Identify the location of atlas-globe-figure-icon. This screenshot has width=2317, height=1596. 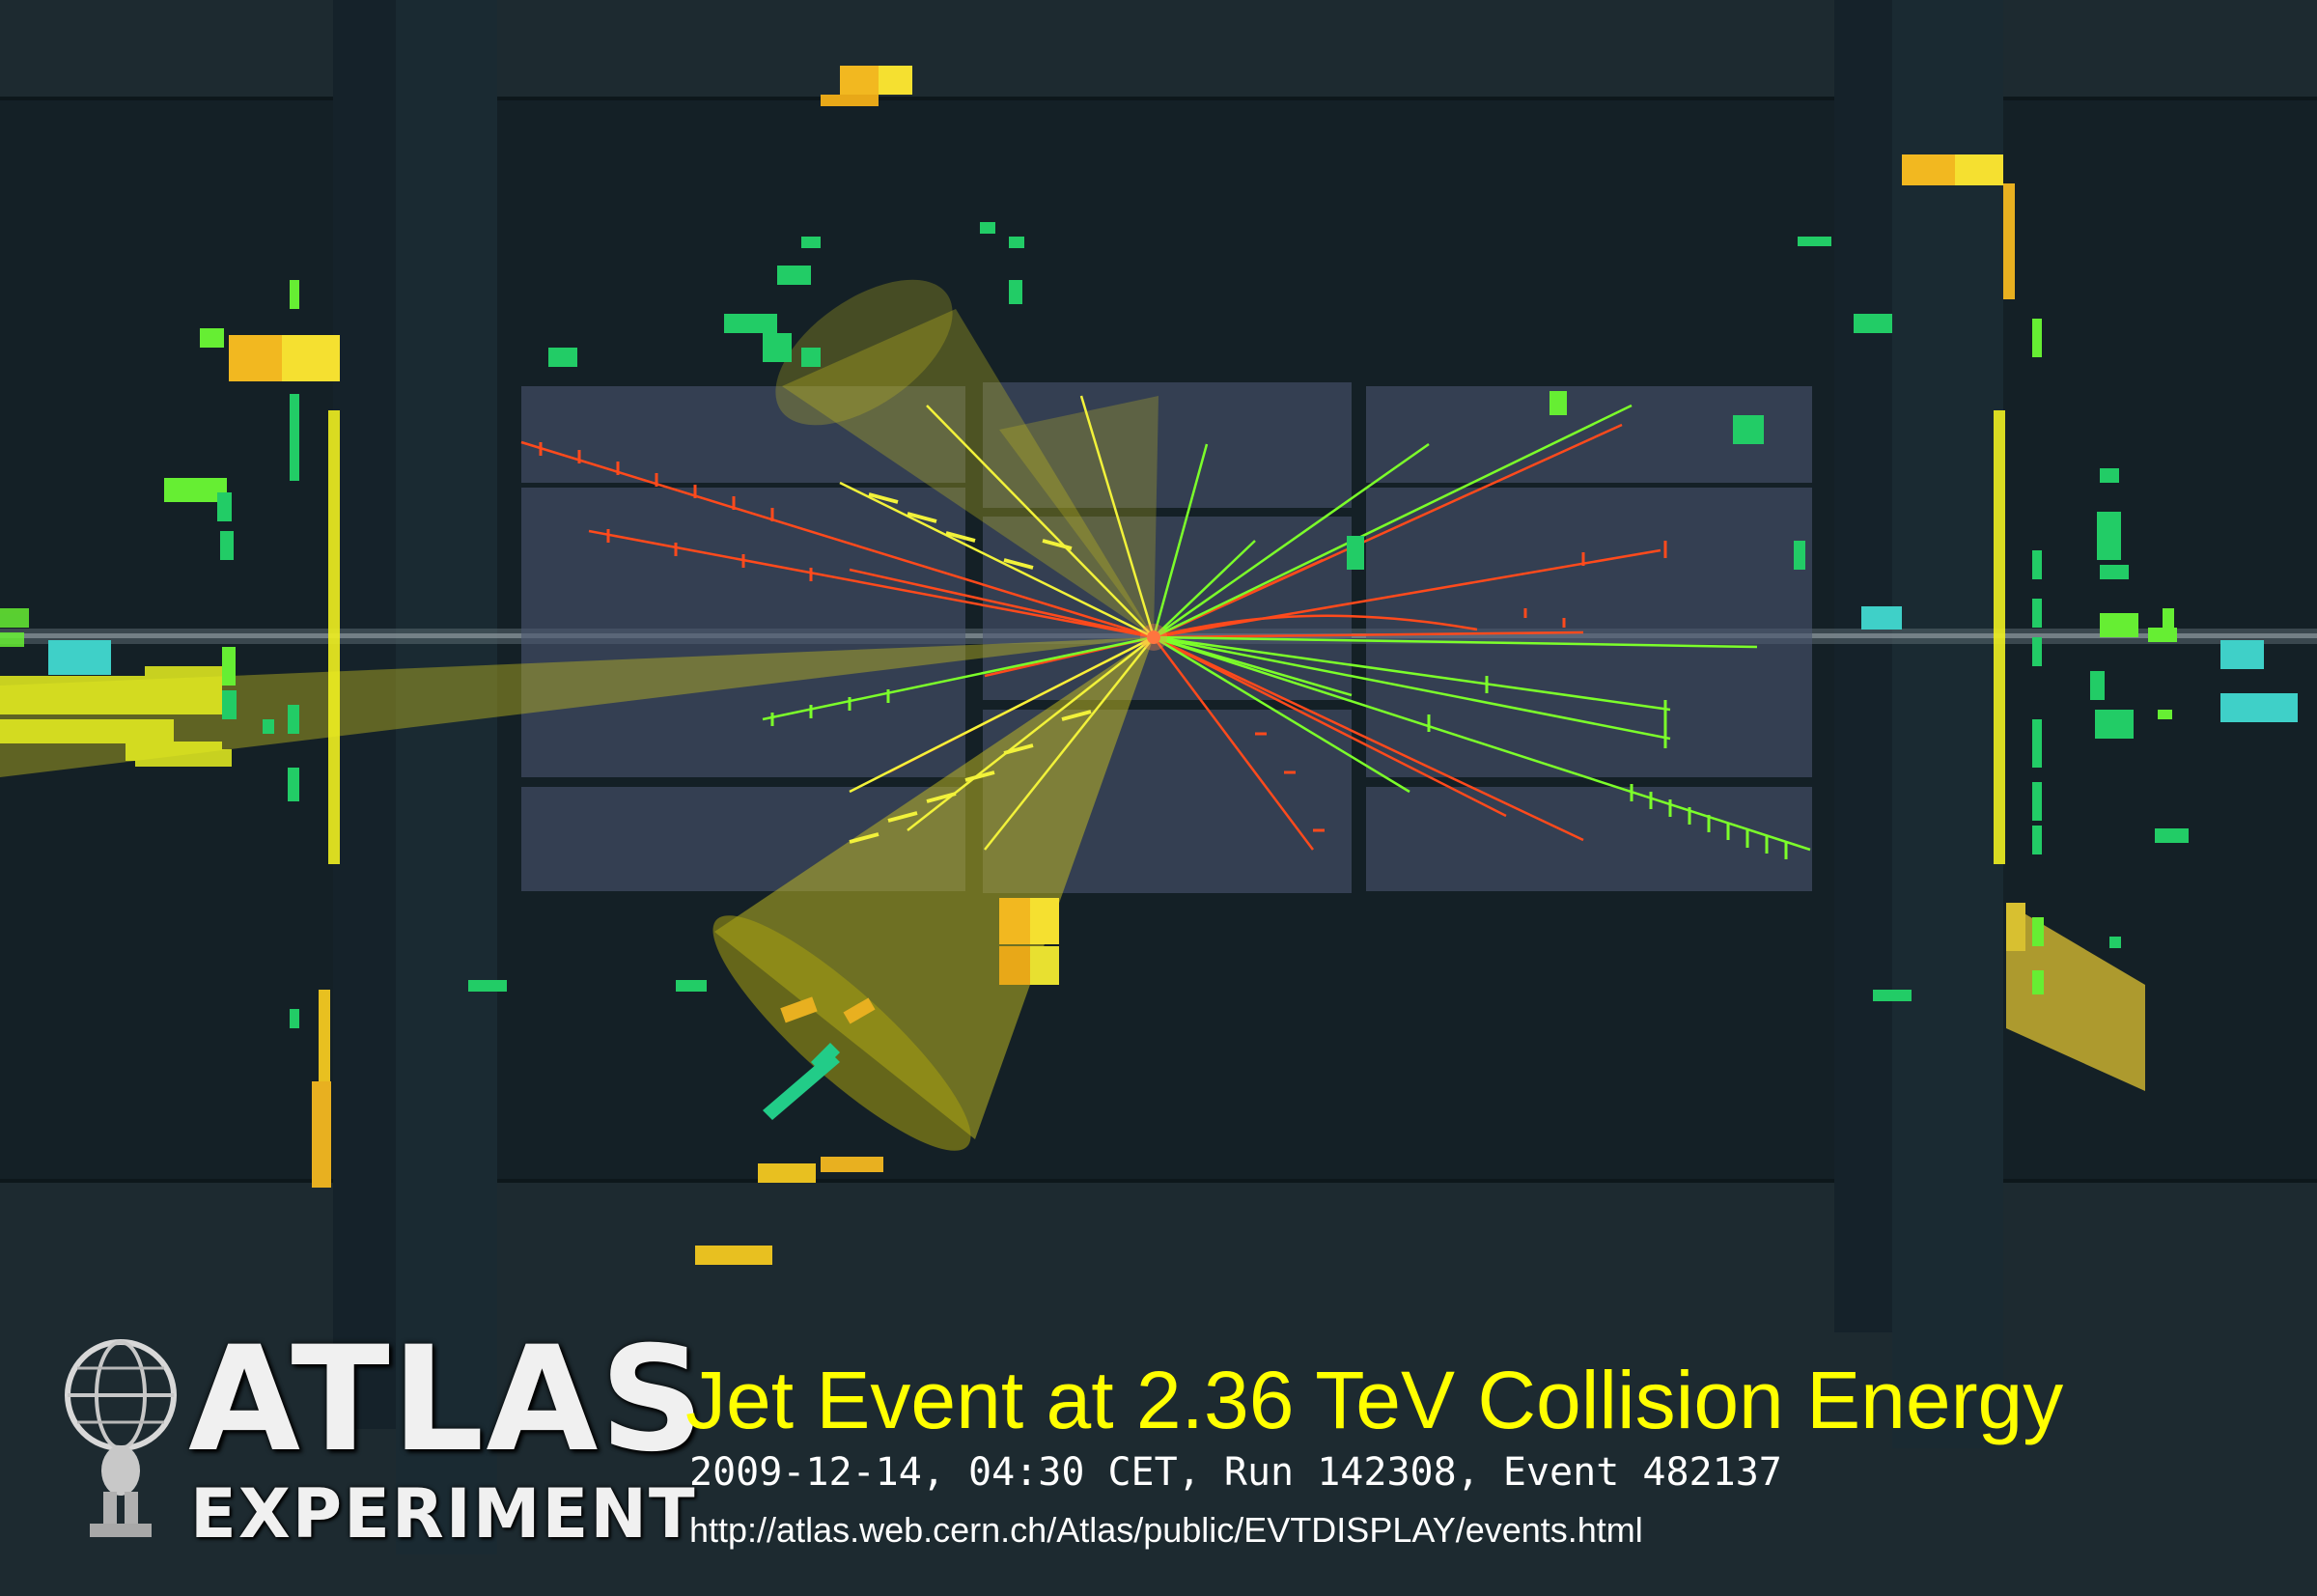
(121, 1438).